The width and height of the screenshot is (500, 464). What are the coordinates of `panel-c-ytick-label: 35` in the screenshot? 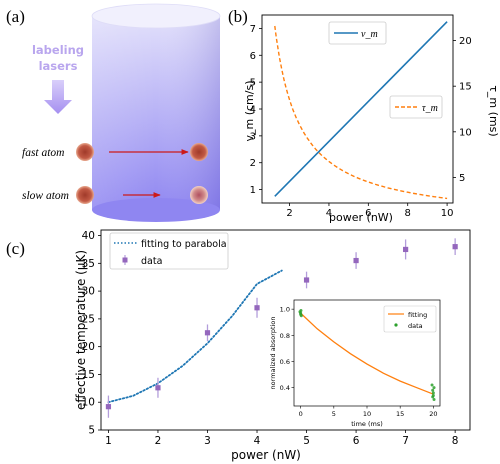 It's located at (88, 264).